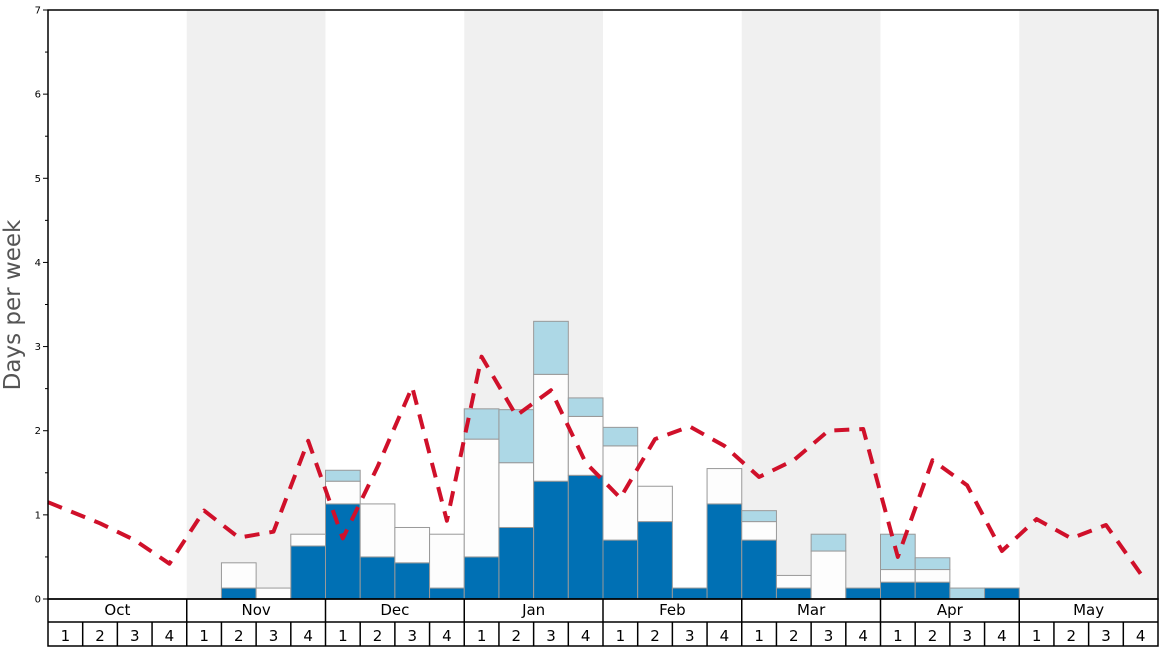 The width and height of the screenshot is (1168, 648). I want to click on month-label-oct: Oct, so click(117, 610).